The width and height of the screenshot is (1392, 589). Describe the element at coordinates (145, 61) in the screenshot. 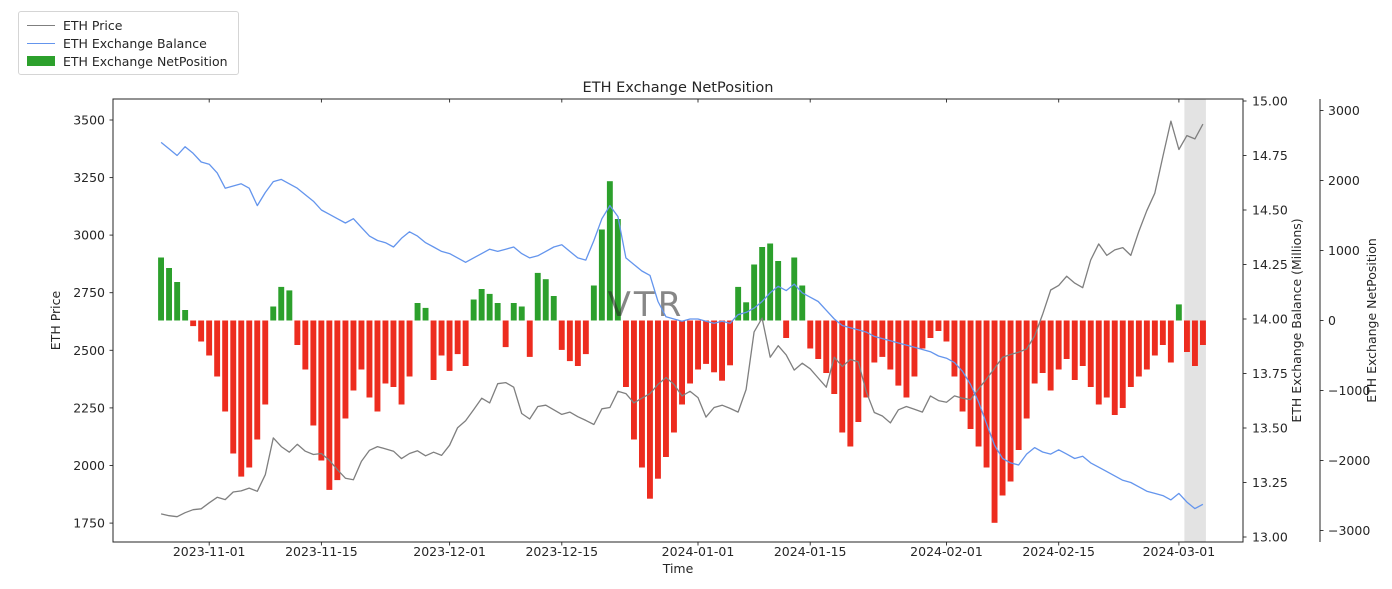

I see `legend-label: ETH Exchange NetPosition` at that location.